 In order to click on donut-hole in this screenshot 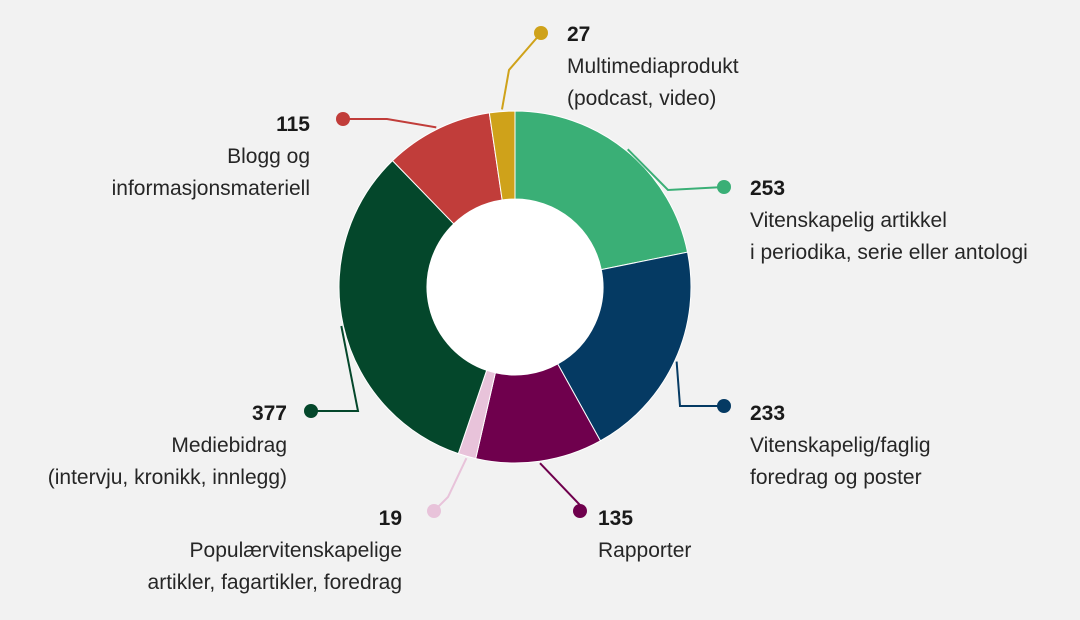, I will do `click(515, 287)`.